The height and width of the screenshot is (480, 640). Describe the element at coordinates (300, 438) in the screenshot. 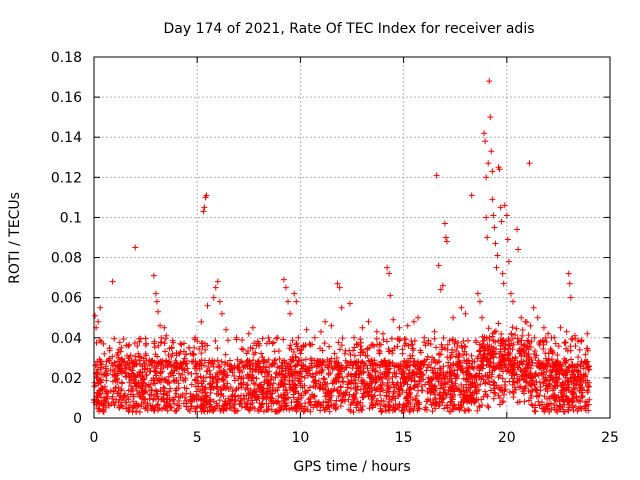

I see `x-tick-label: 10` at that location.